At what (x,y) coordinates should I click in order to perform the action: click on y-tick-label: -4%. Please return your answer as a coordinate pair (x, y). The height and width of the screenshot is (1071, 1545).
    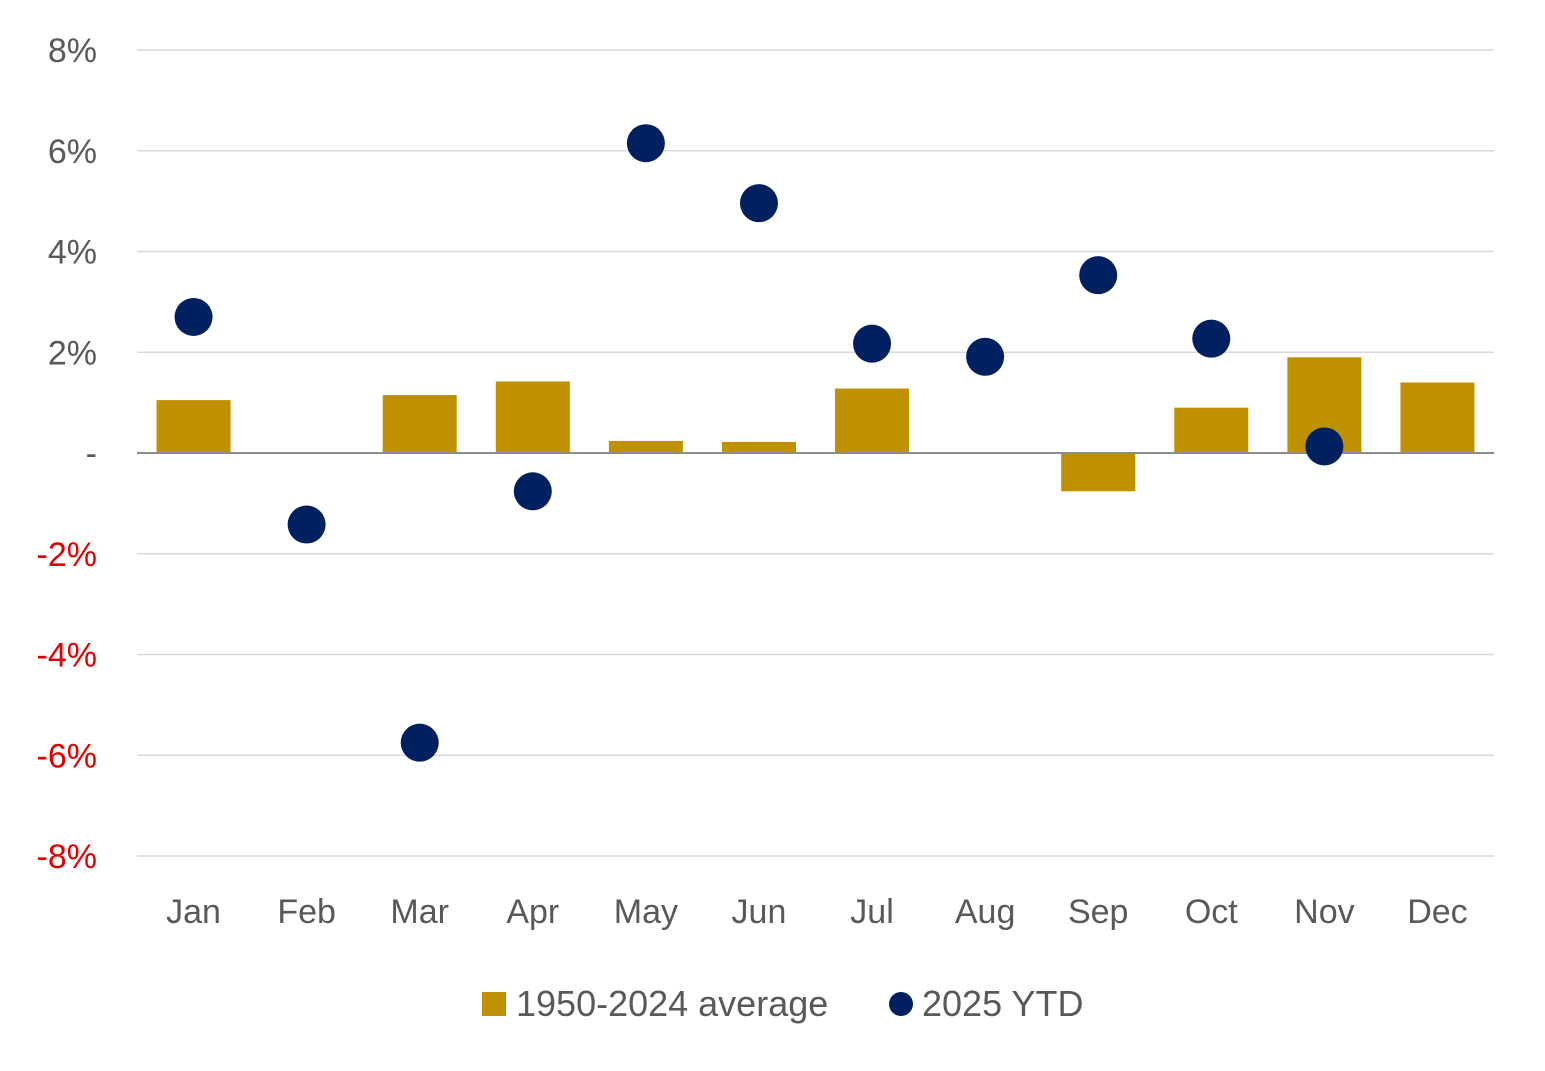
    Looking at the image, I should click on (67, 656).